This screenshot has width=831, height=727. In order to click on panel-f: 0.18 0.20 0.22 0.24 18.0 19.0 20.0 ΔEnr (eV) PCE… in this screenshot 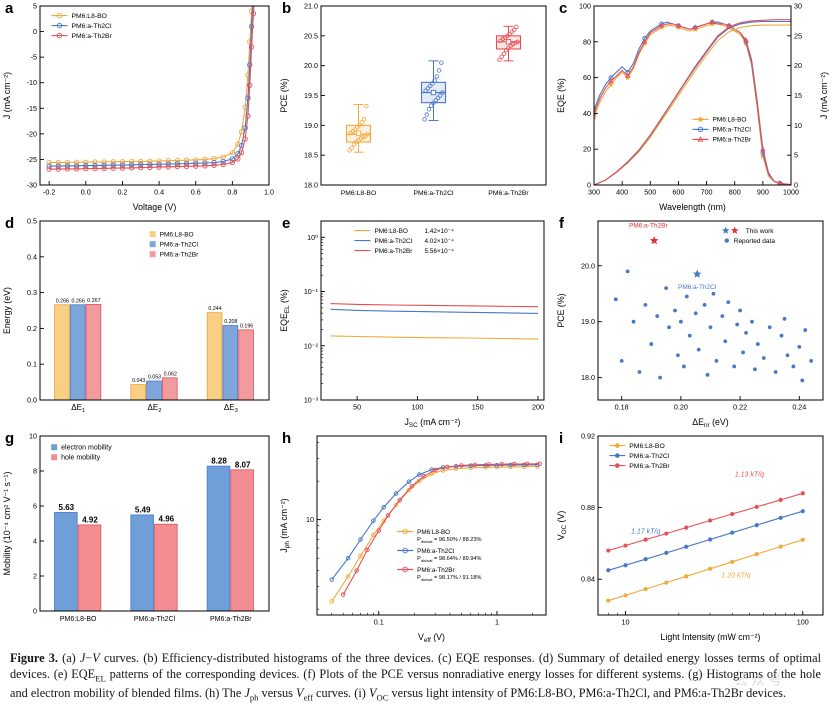, I will do `click(692, 322)`.